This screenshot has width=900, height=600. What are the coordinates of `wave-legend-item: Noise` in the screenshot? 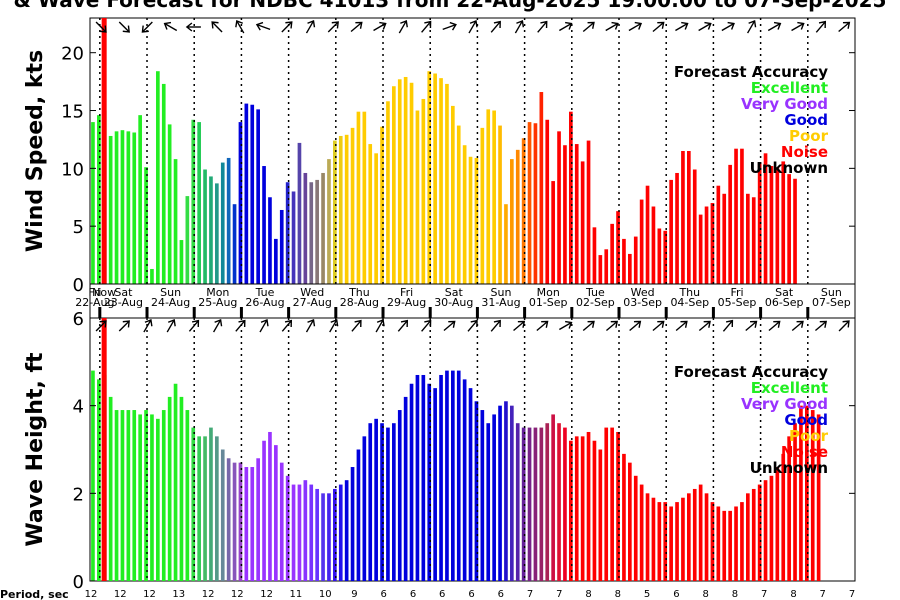 It's located at (804, 452).